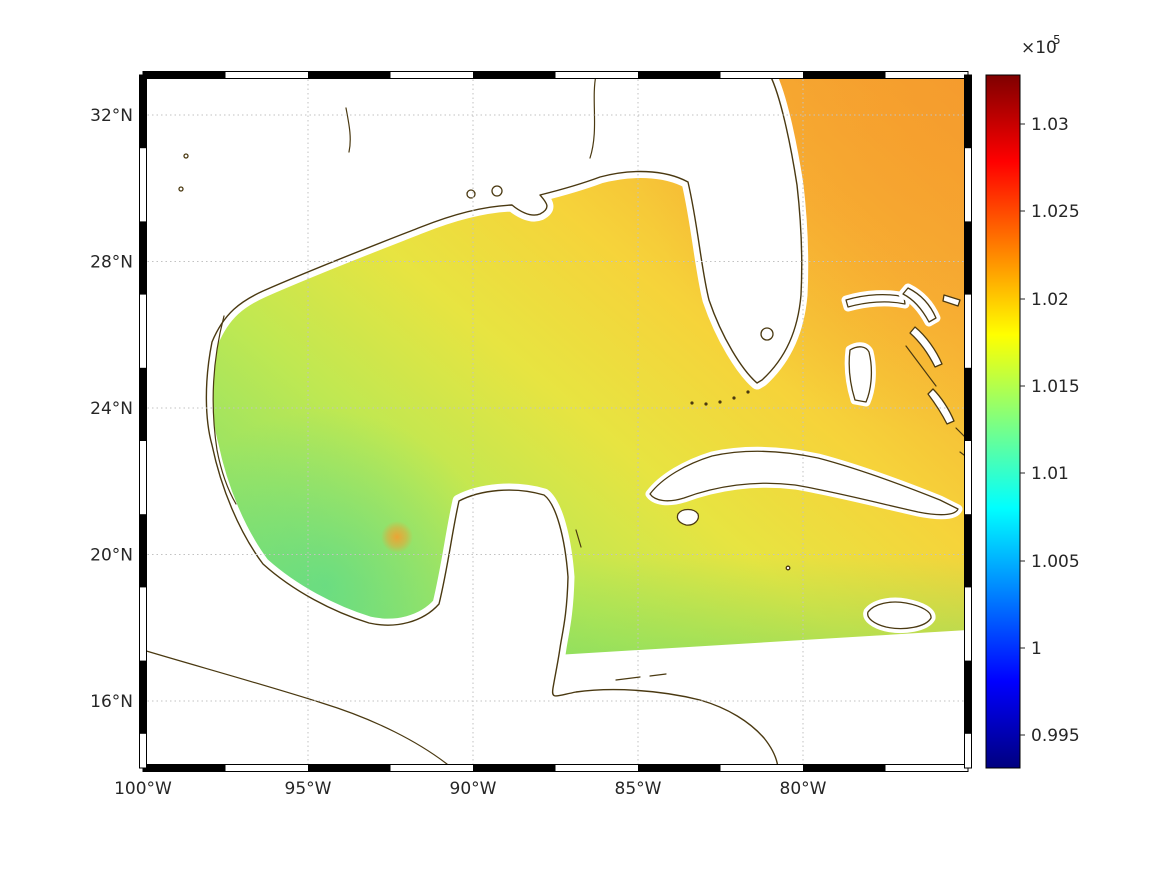  I want to click on island-cuba, so click(804, 486).